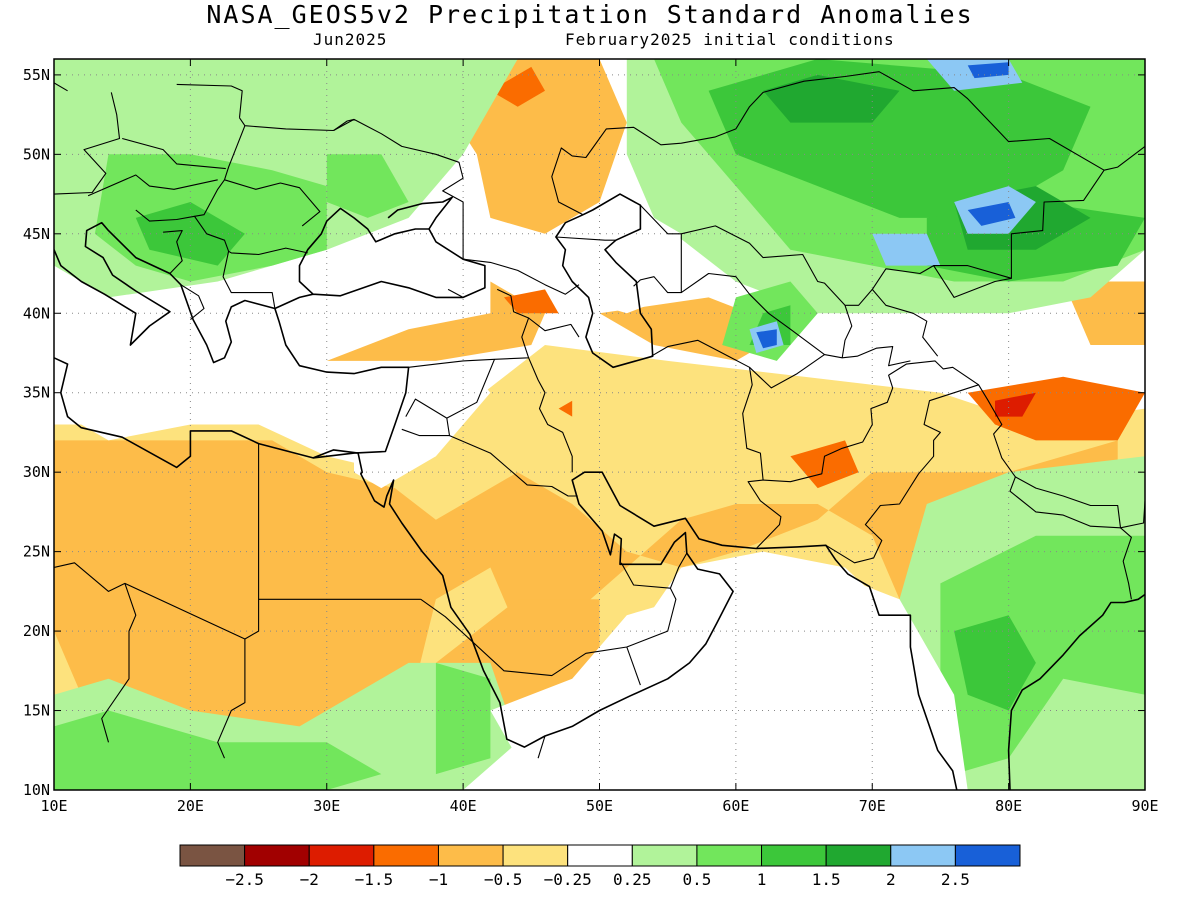 The image size is (1200, 900). I want to click on lat-tick-label: 50N, so click(36, 154).